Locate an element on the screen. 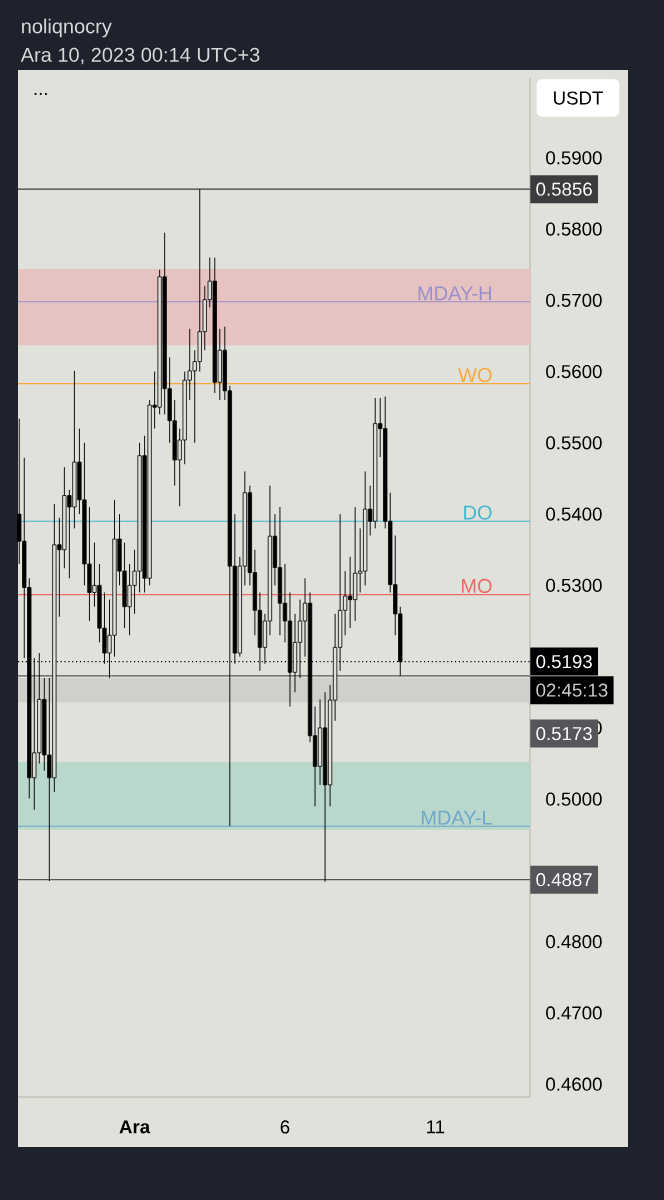 This screenshot has width=664, height=1200. x-tick-label: 11 is located at coordinates (436, 1127).